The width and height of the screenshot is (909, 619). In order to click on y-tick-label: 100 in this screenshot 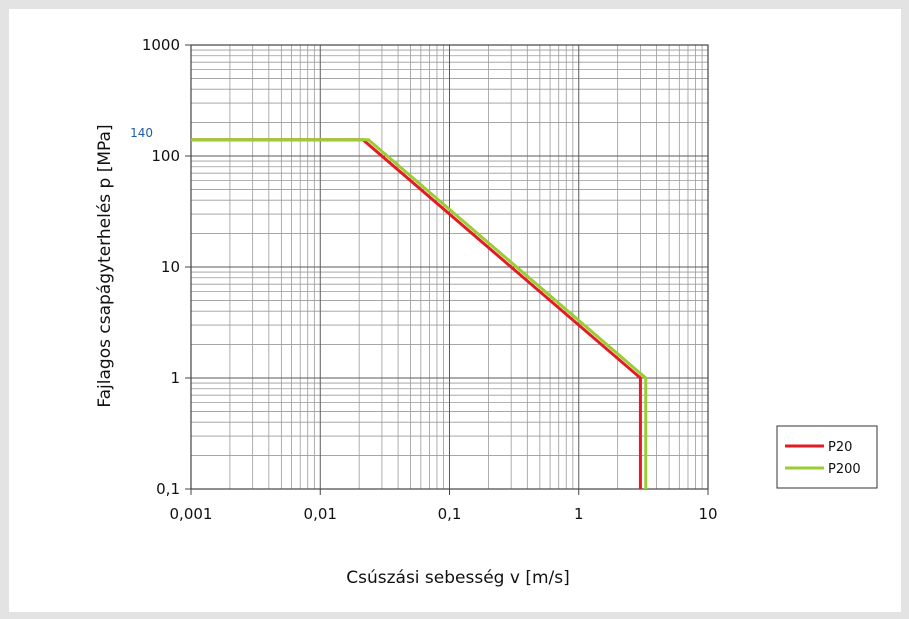, I will do `click(165, 156)`.